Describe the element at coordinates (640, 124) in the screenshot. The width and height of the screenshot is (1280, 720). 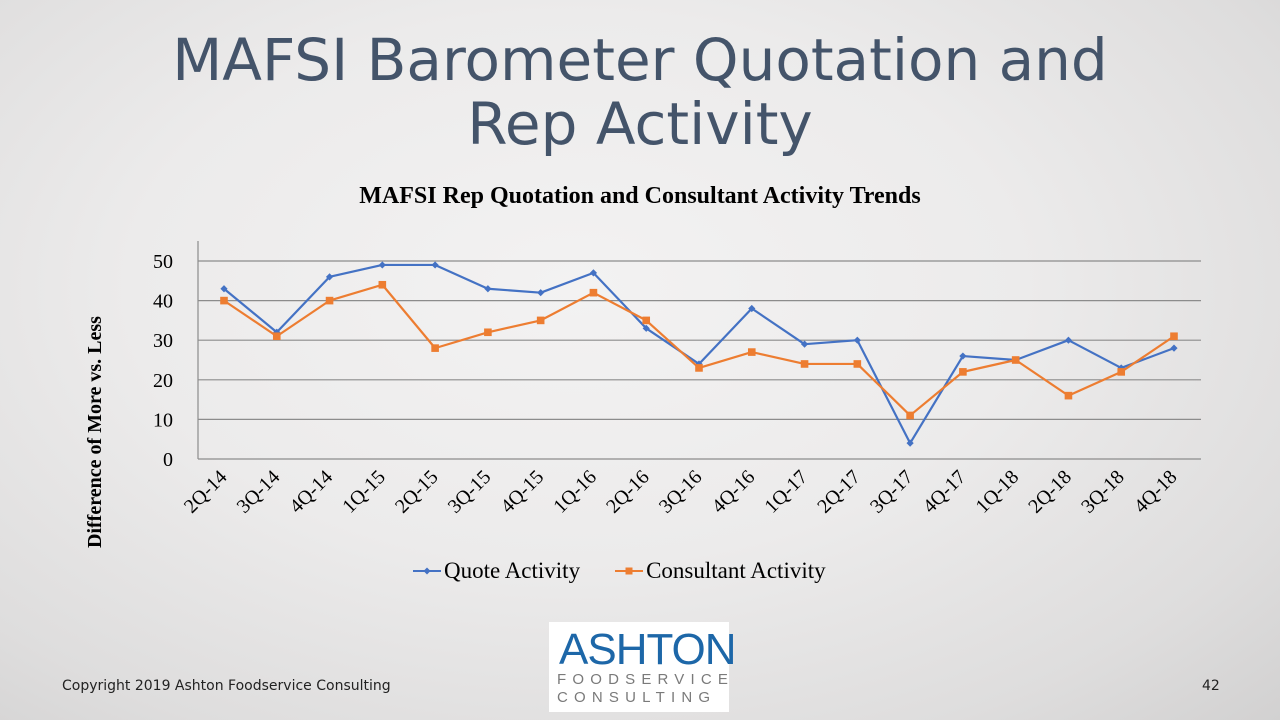
I see `slide-title-line2: Rep Activity` at that location.